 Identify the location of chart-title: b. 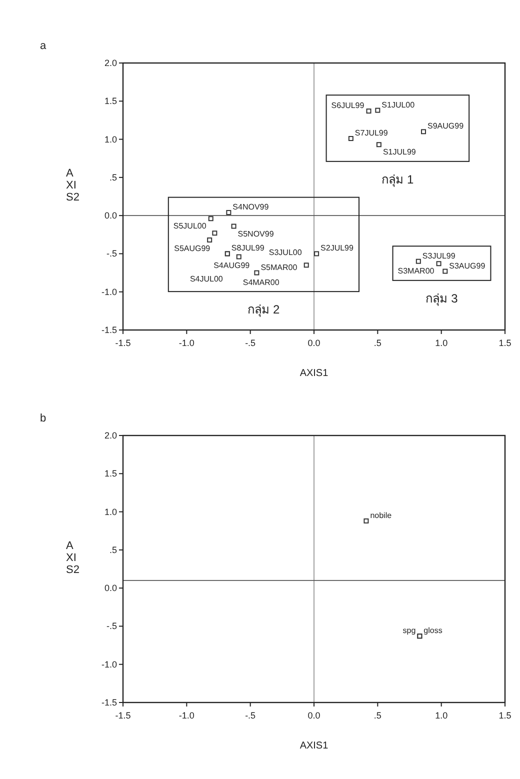
(43, 418).